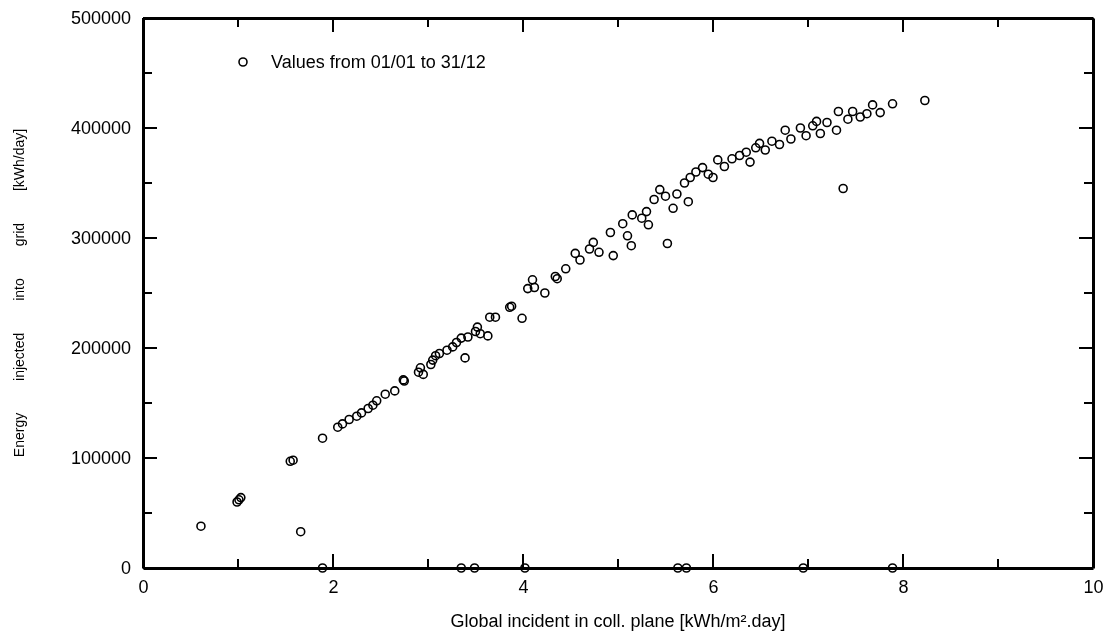  Describe the element at coordinates (100, 238) in the screenshot. I see `y-tick-label: 300000` at that location.